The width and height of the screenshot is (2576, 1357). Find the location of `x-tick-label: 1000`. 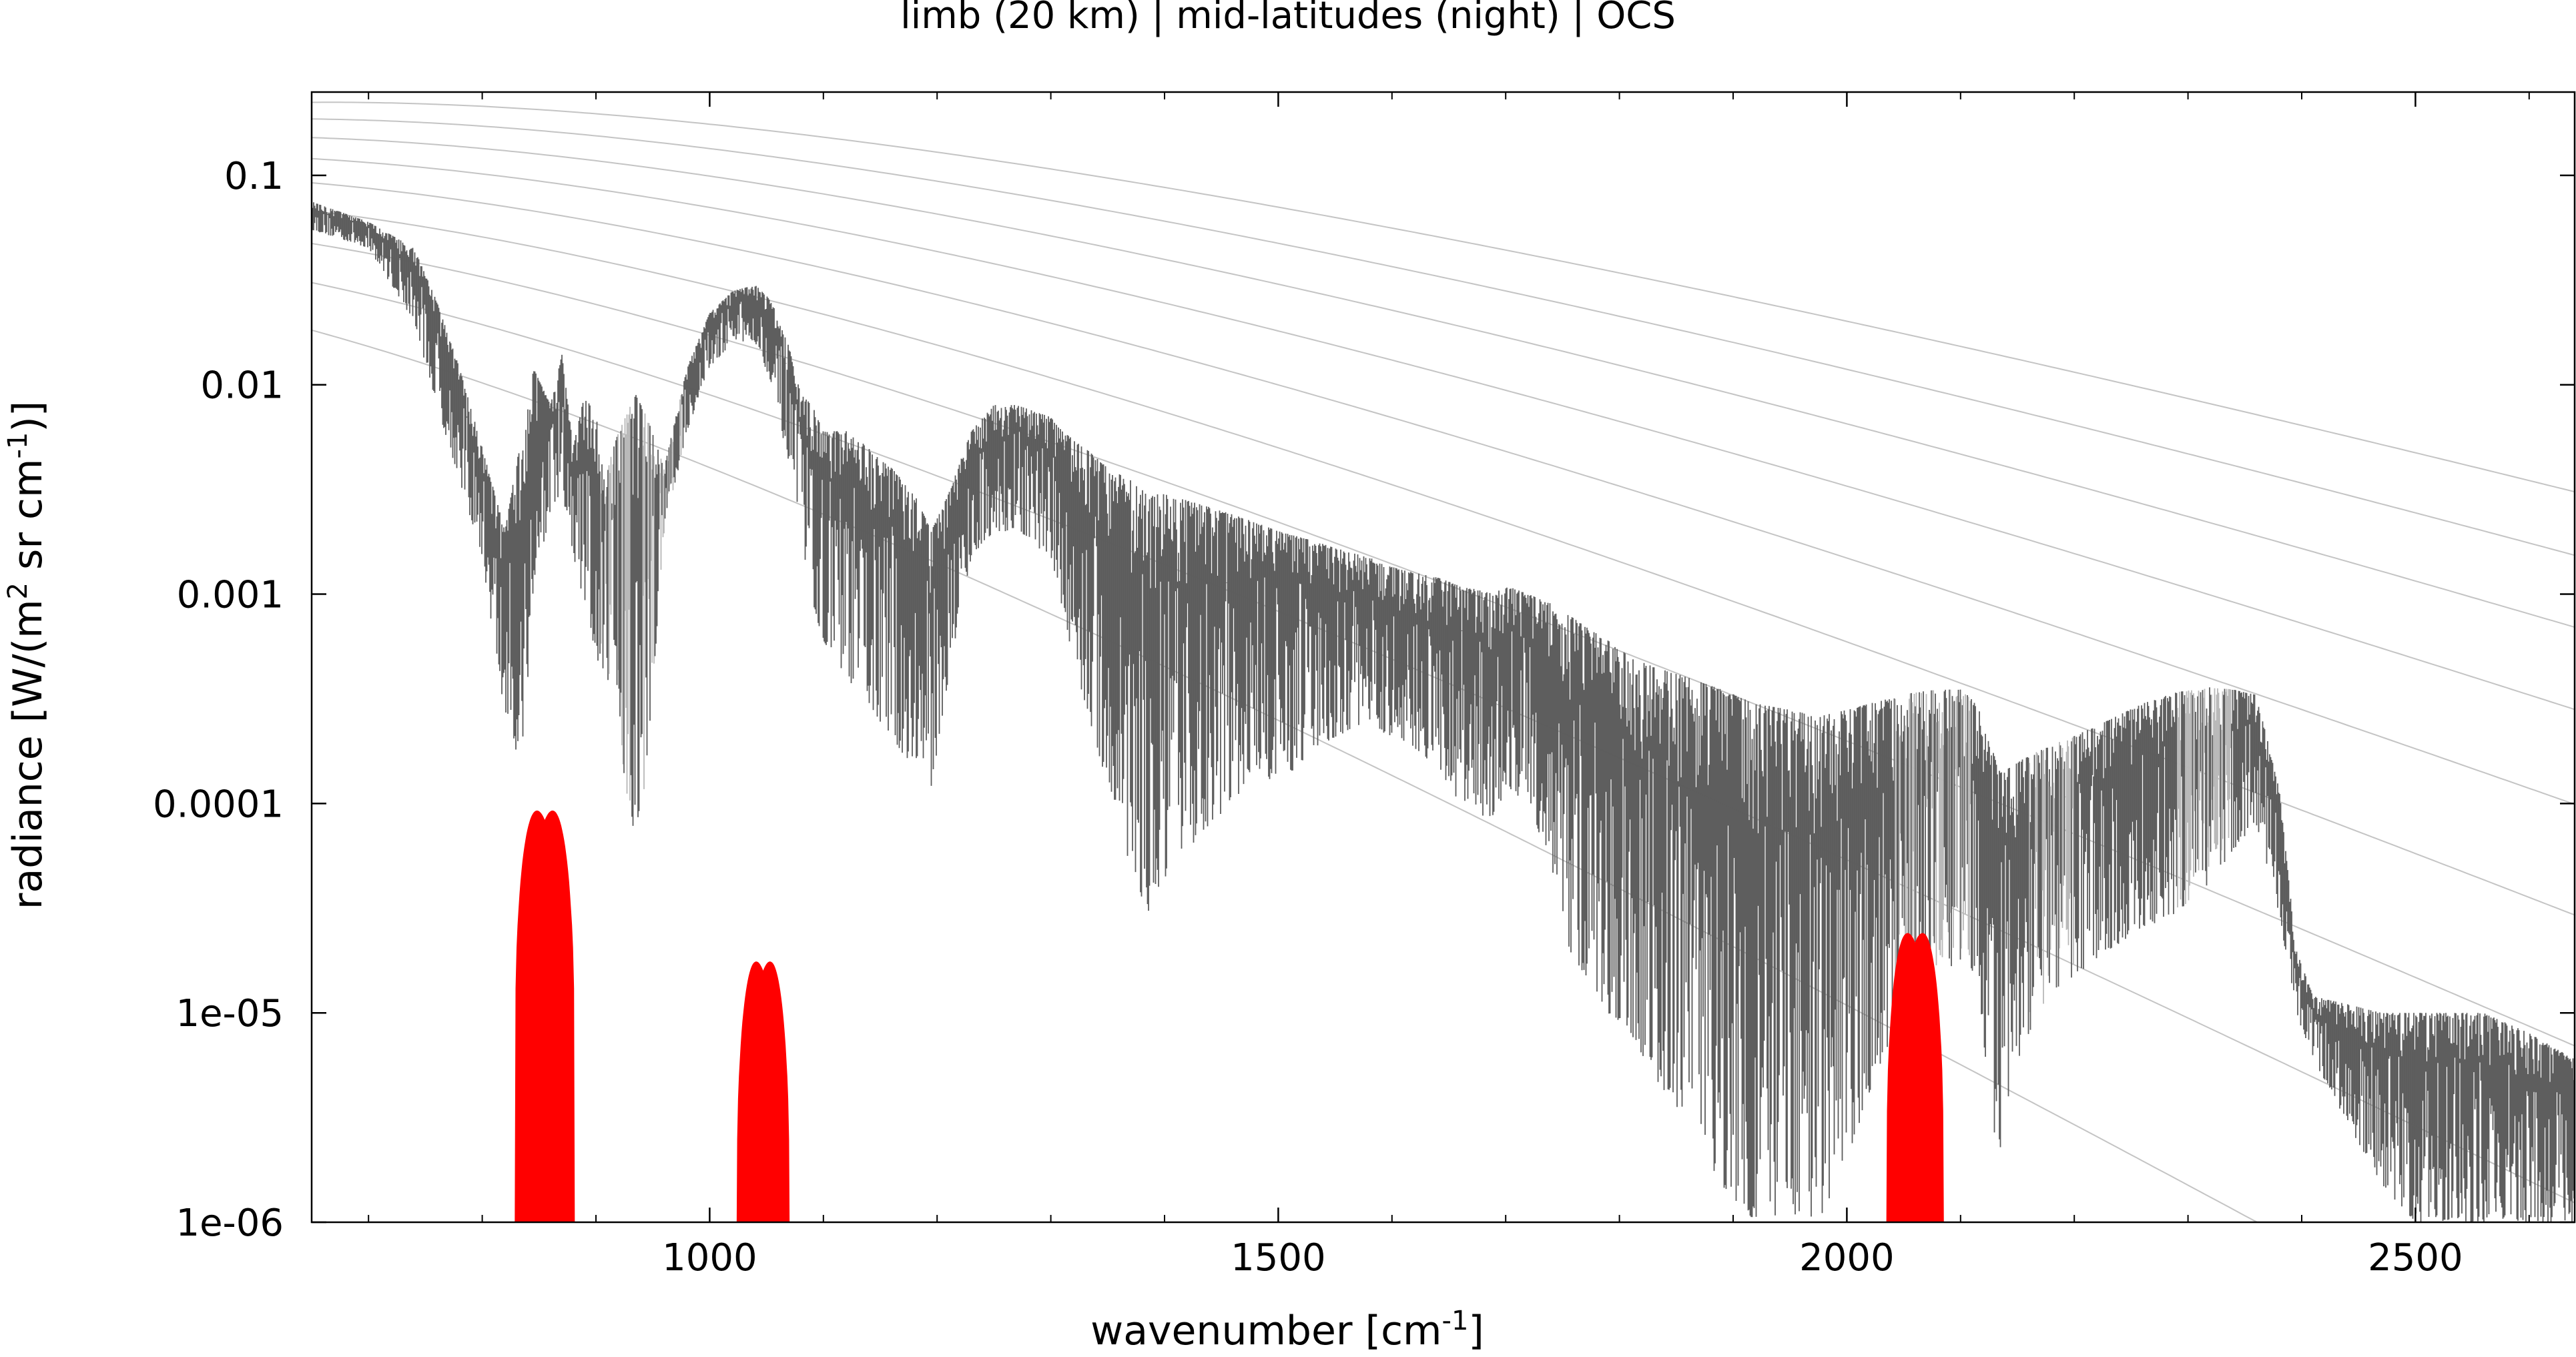

x-tick-label: 1000 is located at coordinates (709, 1258).